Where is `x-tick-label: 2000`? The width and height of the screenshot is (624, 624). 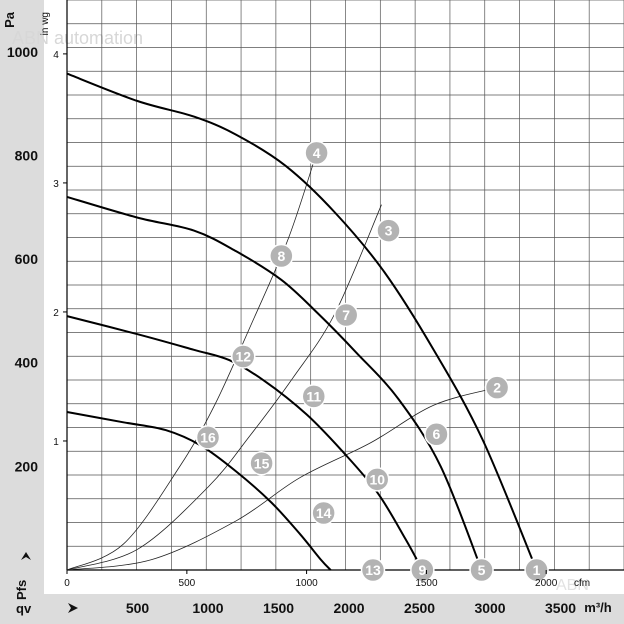 x-tick-label: 2000 is located at coordinates (348, 608).